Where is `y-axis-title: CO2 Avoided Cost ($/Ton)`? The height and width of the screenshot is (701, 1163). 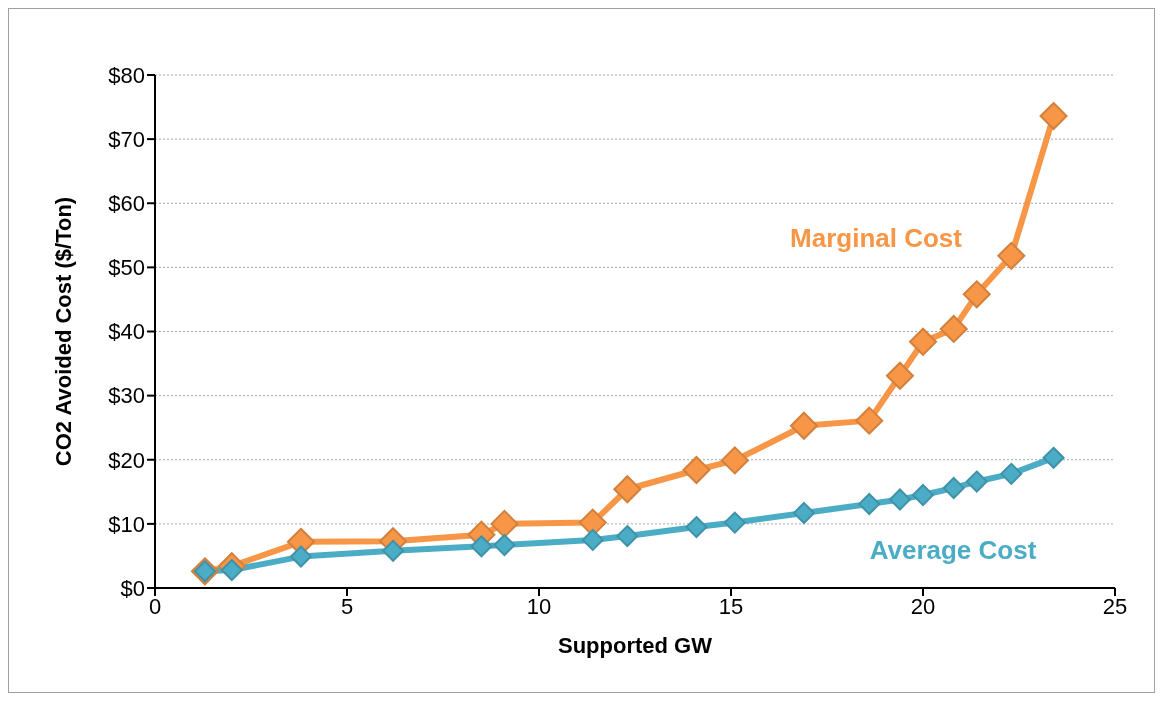
y-axis-title: CO2 Avoided Cost ($/Ton) is located at coordinates (63, 331).